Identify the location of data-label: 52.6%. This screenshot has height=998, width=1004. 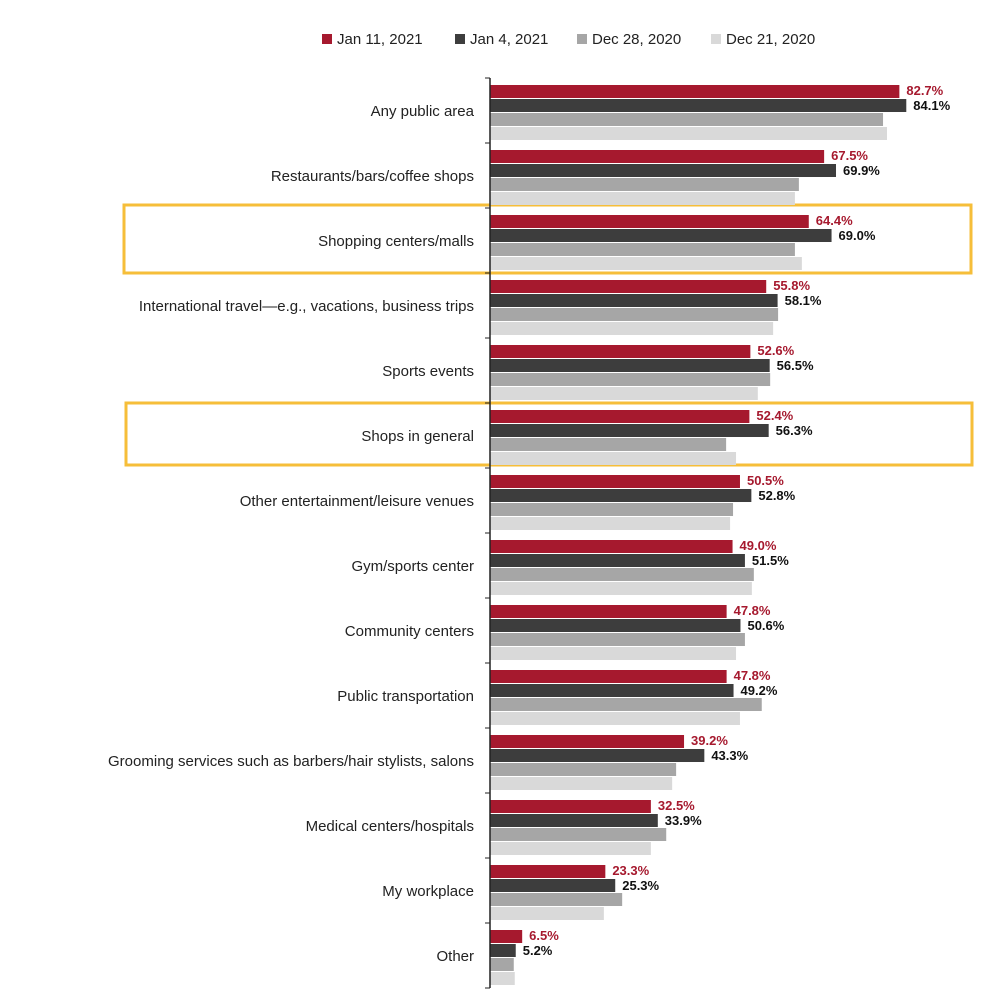
(775, 350).